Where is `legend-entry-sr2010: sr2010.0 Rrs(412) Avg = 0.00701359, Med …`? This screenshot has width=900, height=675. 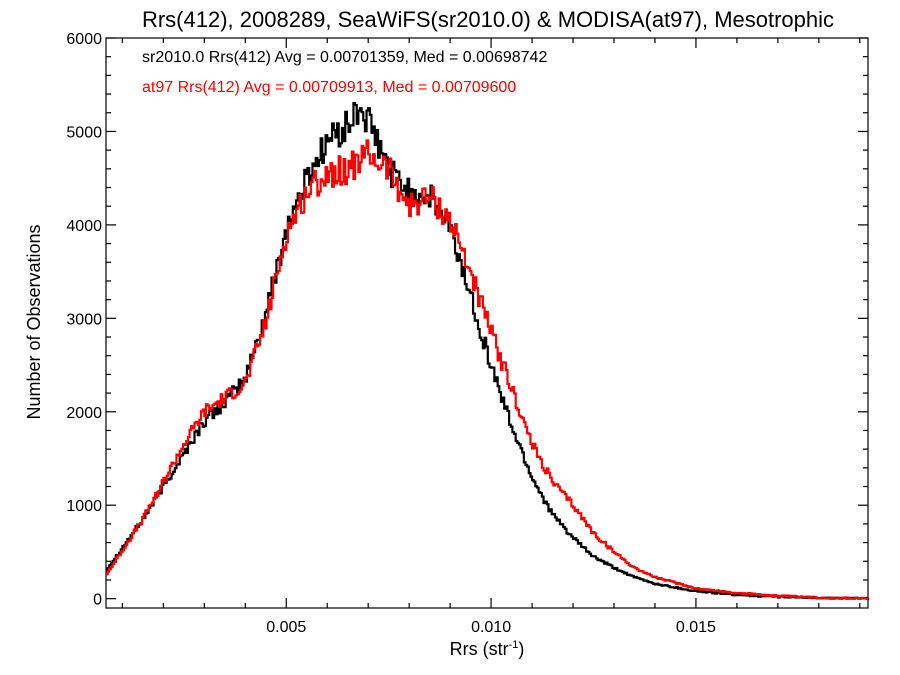 legend-entry-sr2010: sr2010.0 Rrs(412) Avg = 0.00701359, Med … is located at coordinates (344, 57).